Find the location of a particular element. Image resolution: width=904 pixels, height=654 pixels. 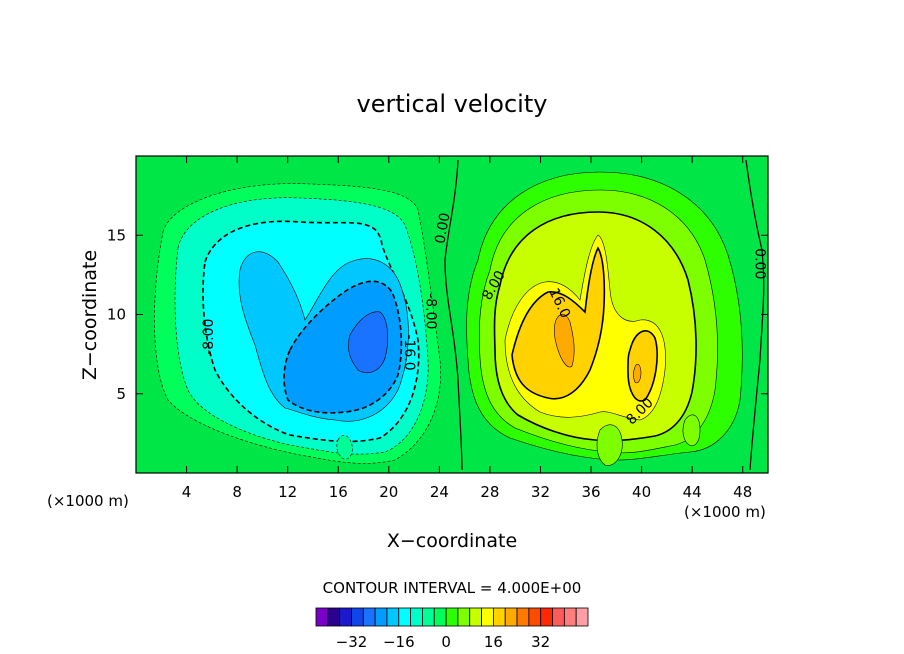

contour-line-zero-center is located at coordinates (453, 315).